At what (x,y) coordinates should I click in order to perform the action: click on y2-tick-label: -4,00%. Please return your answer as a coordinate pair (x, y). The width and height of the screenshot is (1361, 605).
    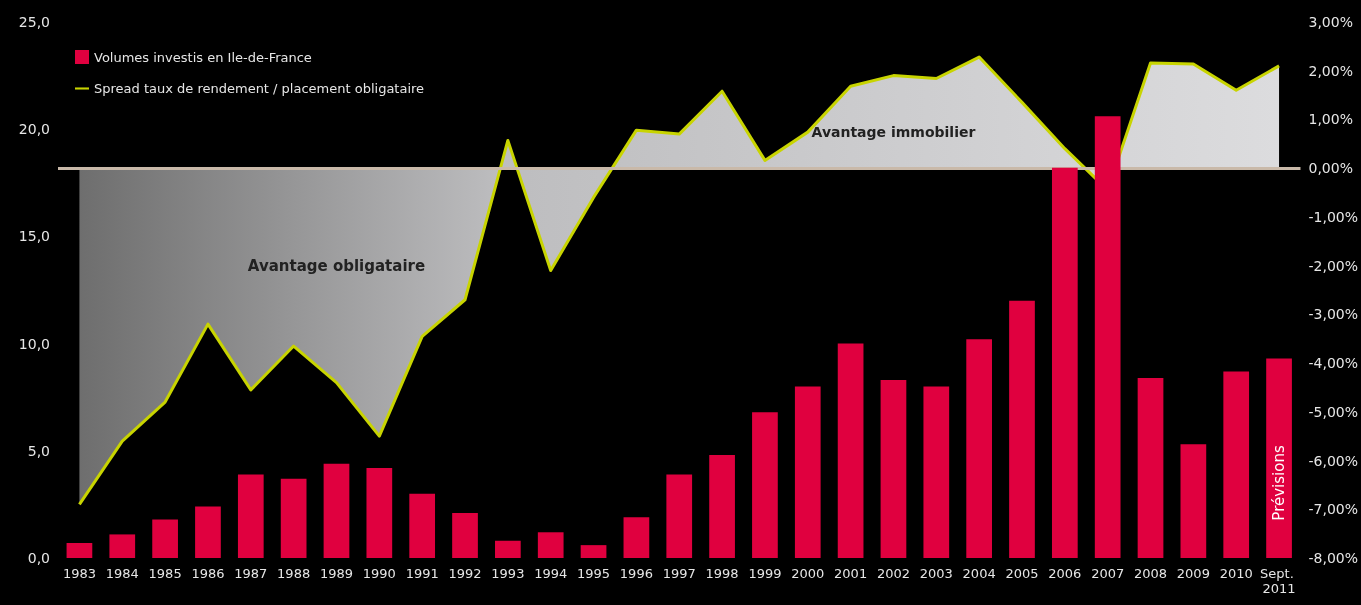
    Looking at the image, I should click on (1333, 363).